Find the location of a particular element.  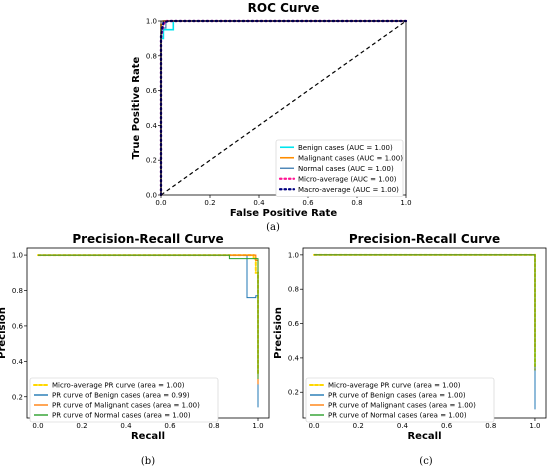

x-axis-label: False Positive Rate is located at coordinates (283, 213).